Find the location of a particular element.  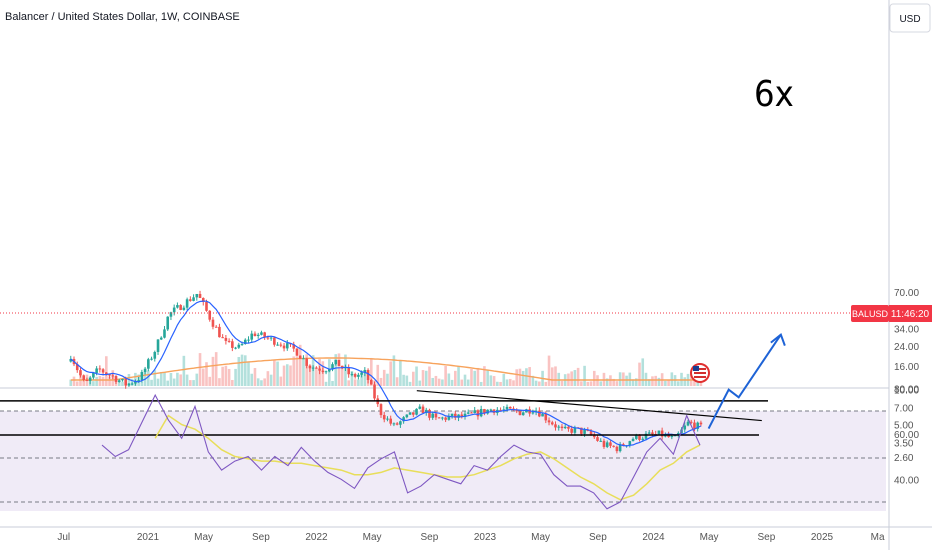

volume-ma-line is located at coordinates (385, 369).